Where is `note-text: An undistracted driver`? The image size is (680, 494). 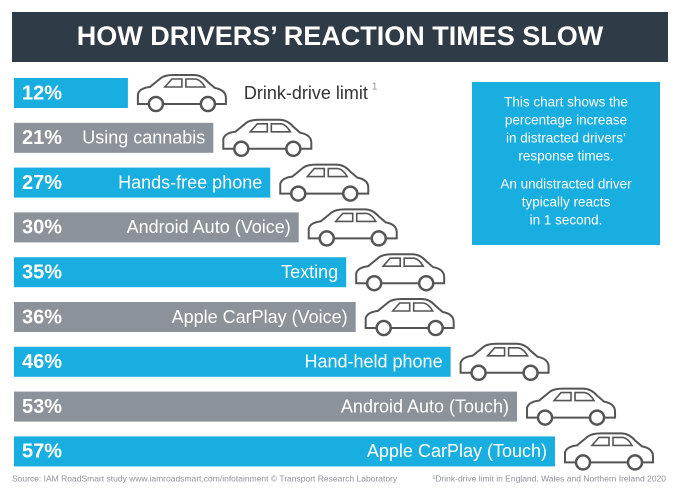
note-text: An undistracted driver is located at coordinates (566, 184).